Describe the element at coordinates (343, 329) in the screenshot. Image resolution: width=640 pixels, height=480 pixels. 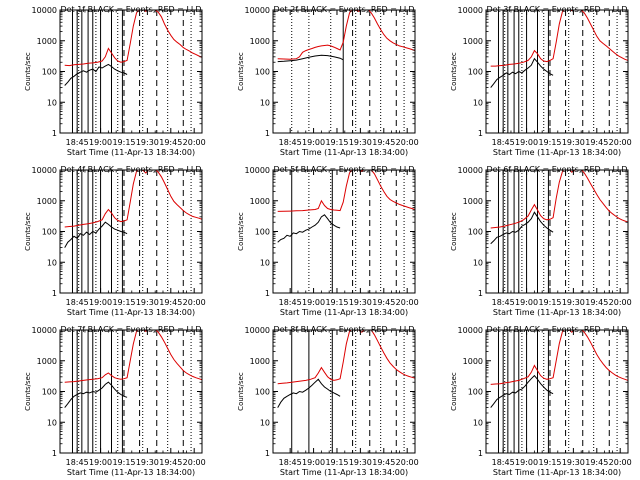
I see `panel-title: Det 8f BLACK = Events, RED = LLD` at that location.